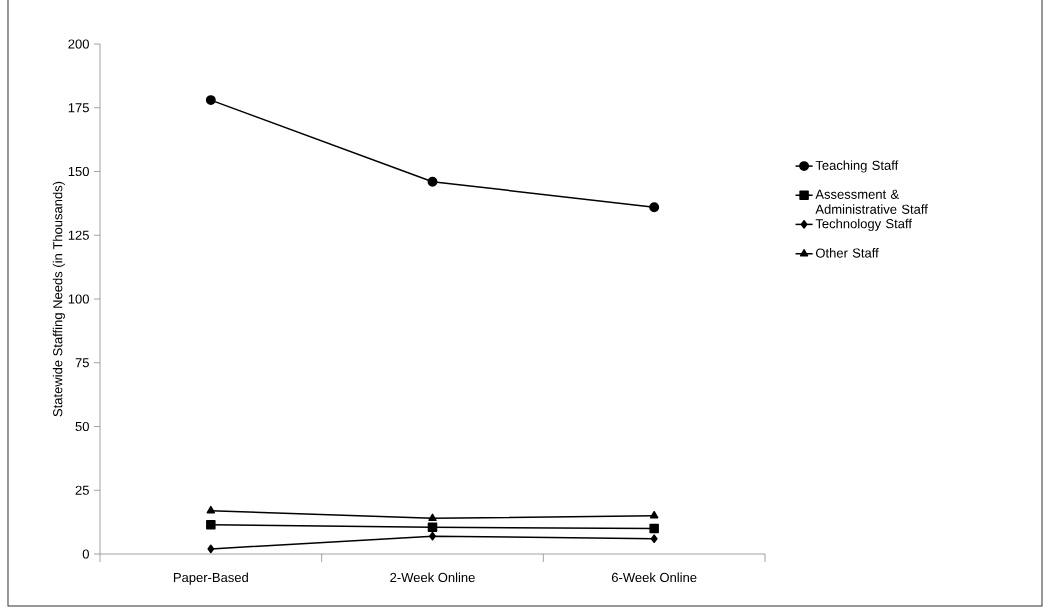 The image size is (1050, 611). What do you see at coordinates (85, 554) in the screenshot?
I see `y-tick-label: 0` at bounding box center [85, 554].